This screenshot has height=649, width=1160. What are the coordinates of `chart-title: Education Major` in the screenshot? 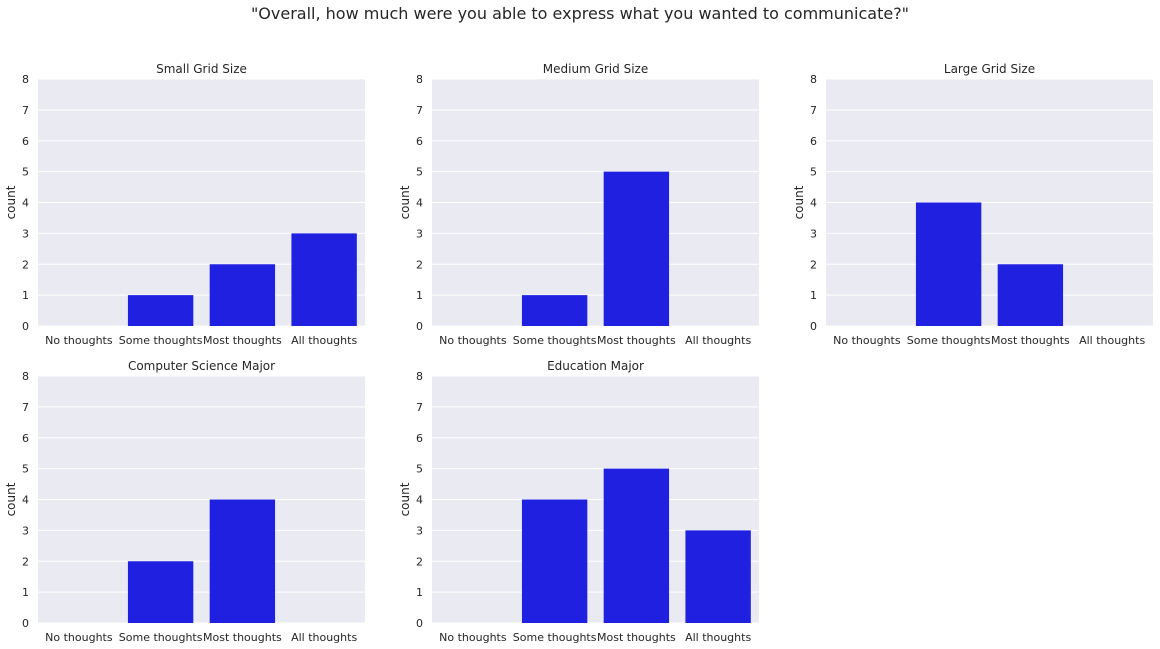 It's located at (595, 366).